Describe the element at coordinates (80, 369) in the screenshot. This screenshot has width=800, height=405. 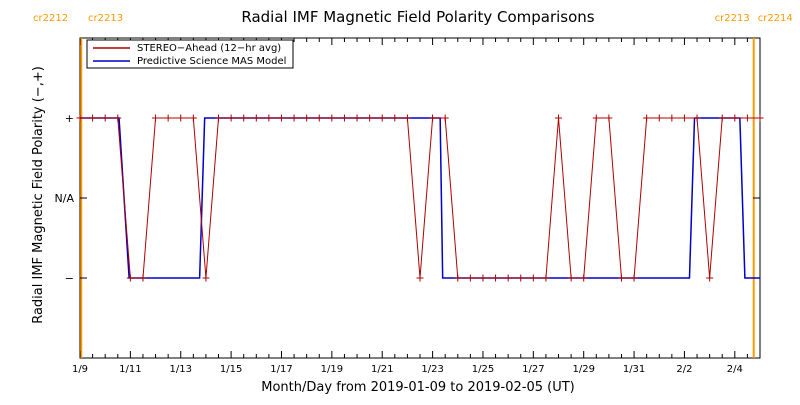
I see `x-tick-label: 1/9` at that location.